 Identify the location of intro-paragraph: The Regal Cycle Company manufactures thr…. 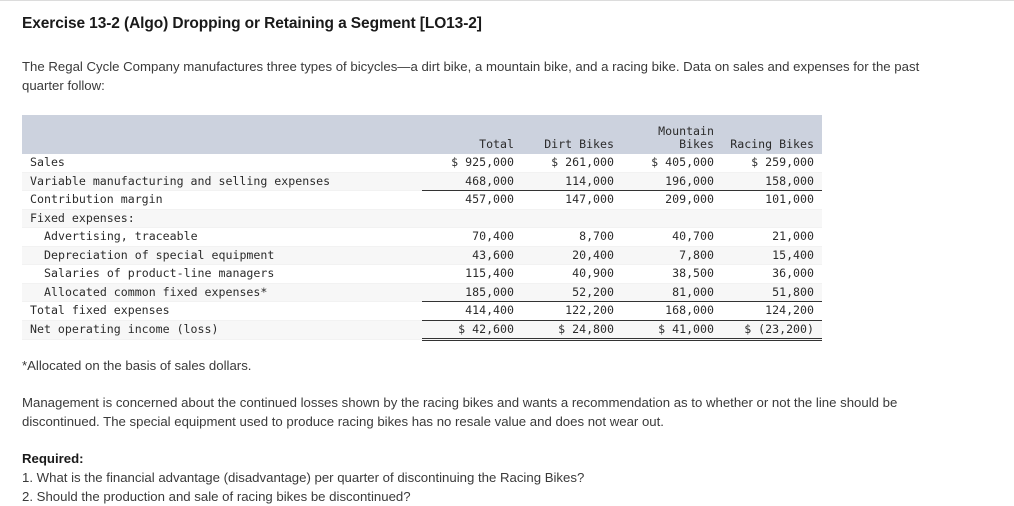
(471, 76).